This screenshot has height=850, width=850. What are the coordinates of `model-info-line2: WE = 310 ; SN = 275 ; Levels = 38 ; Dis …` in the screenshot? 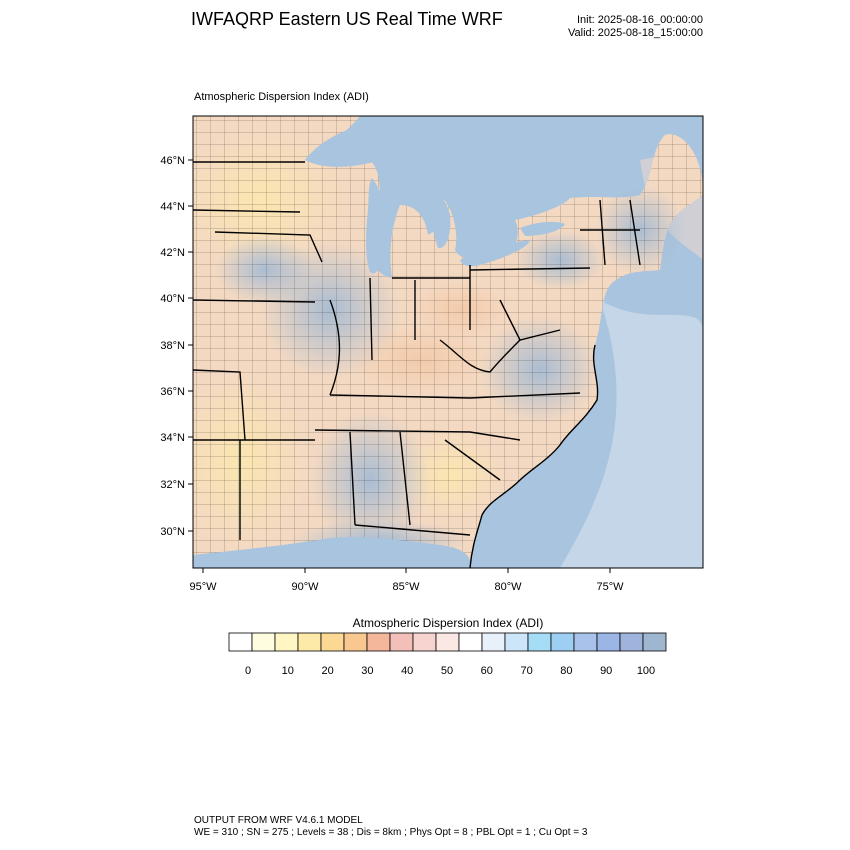 It's located at (391, 832).